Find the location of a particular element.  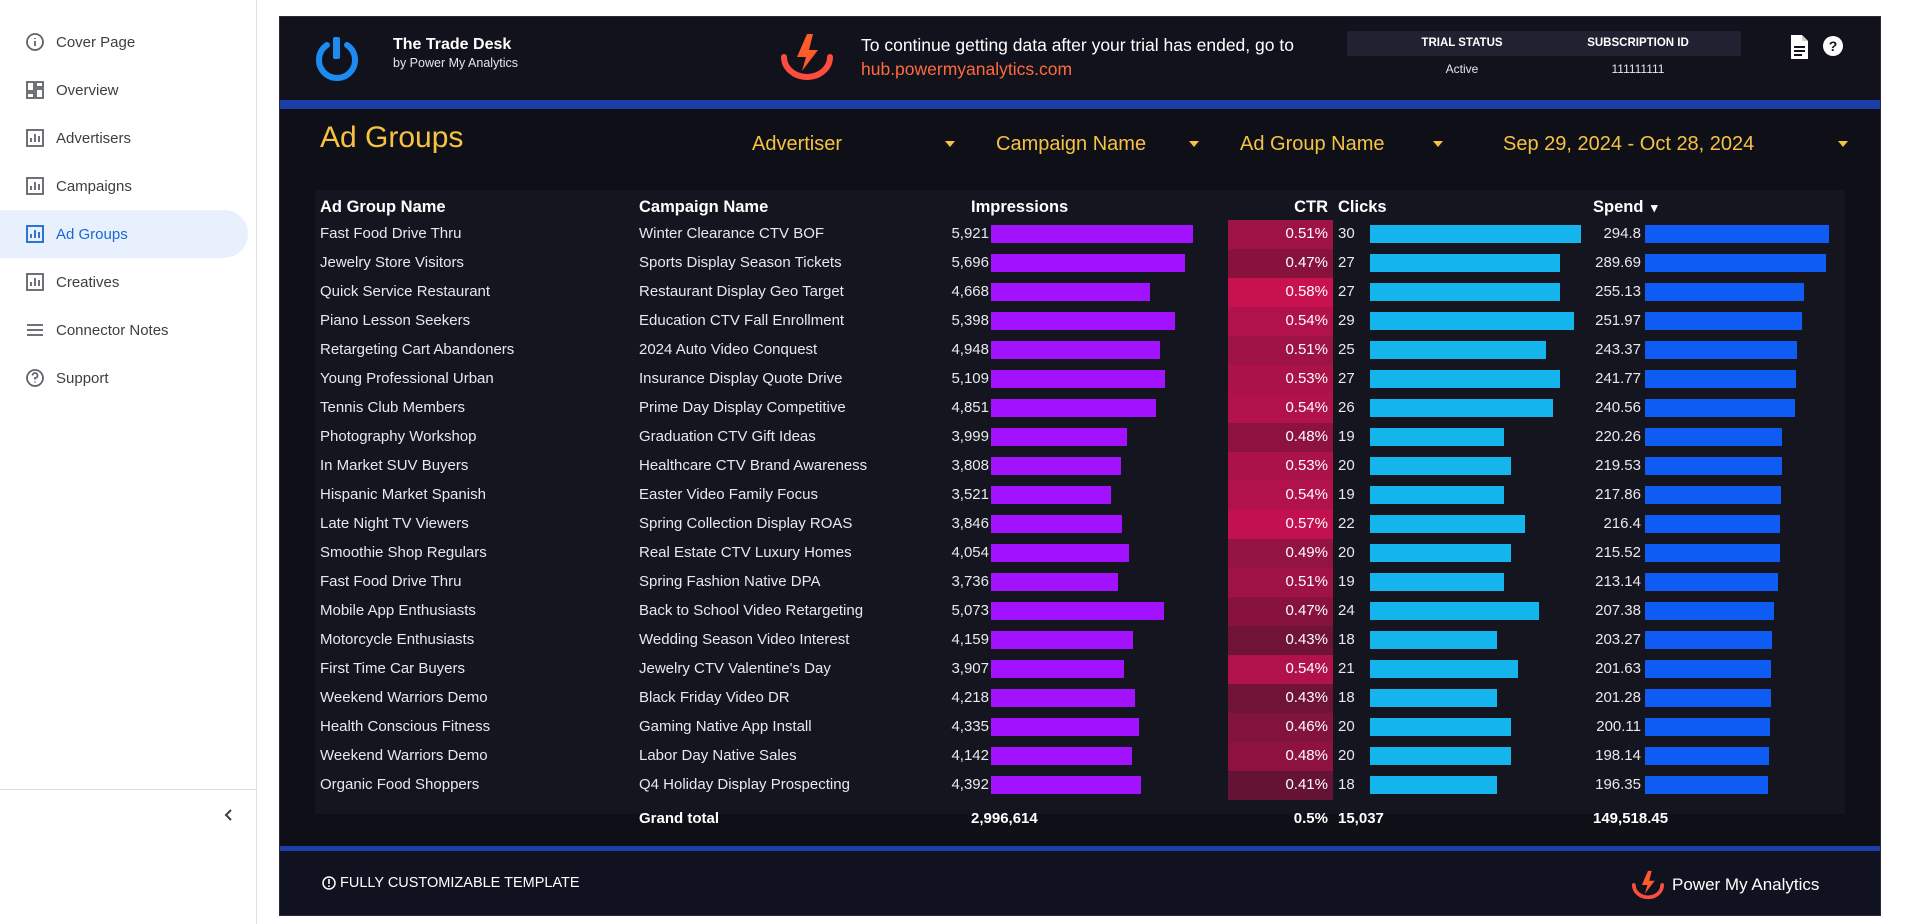

spend-value: 207.38 is located at coordinates (1618, 610).